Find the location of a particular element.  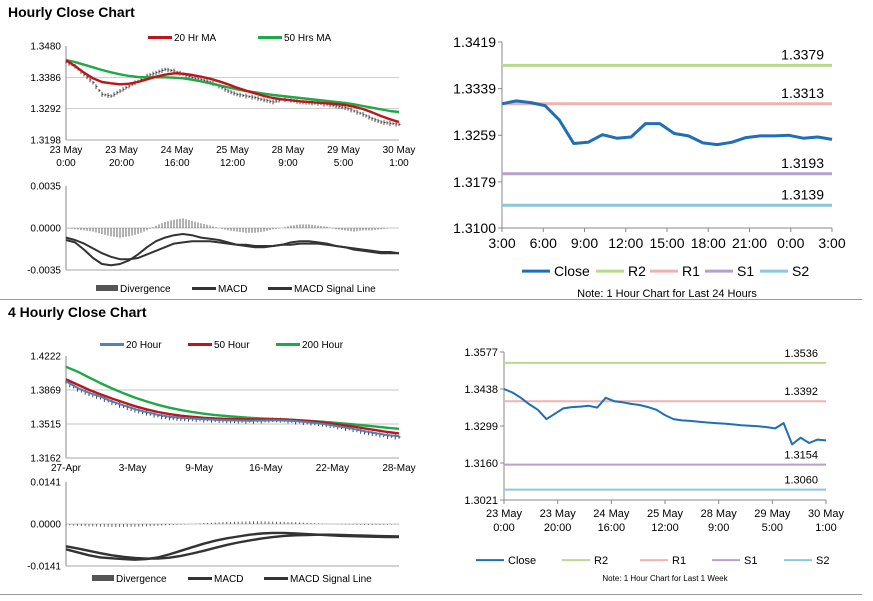

y-tick-label: -0.0035 is located at coordinates (44, 271).